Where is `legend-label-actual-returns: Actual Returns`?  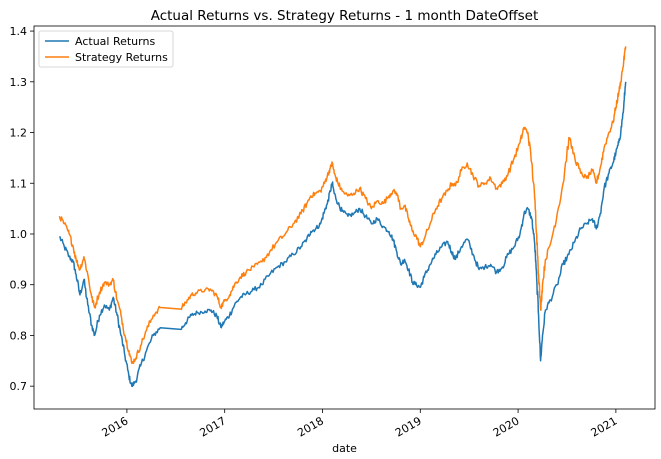 legend-label-actual-returns: Actual Returns is located at coordinates (115, 41).